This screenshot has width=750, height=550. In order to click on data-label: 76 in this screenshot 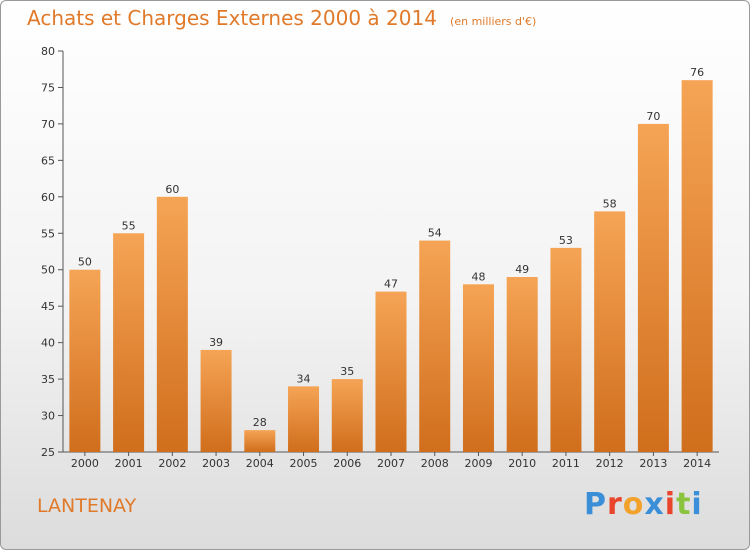, I will do `click(697, 72)`.